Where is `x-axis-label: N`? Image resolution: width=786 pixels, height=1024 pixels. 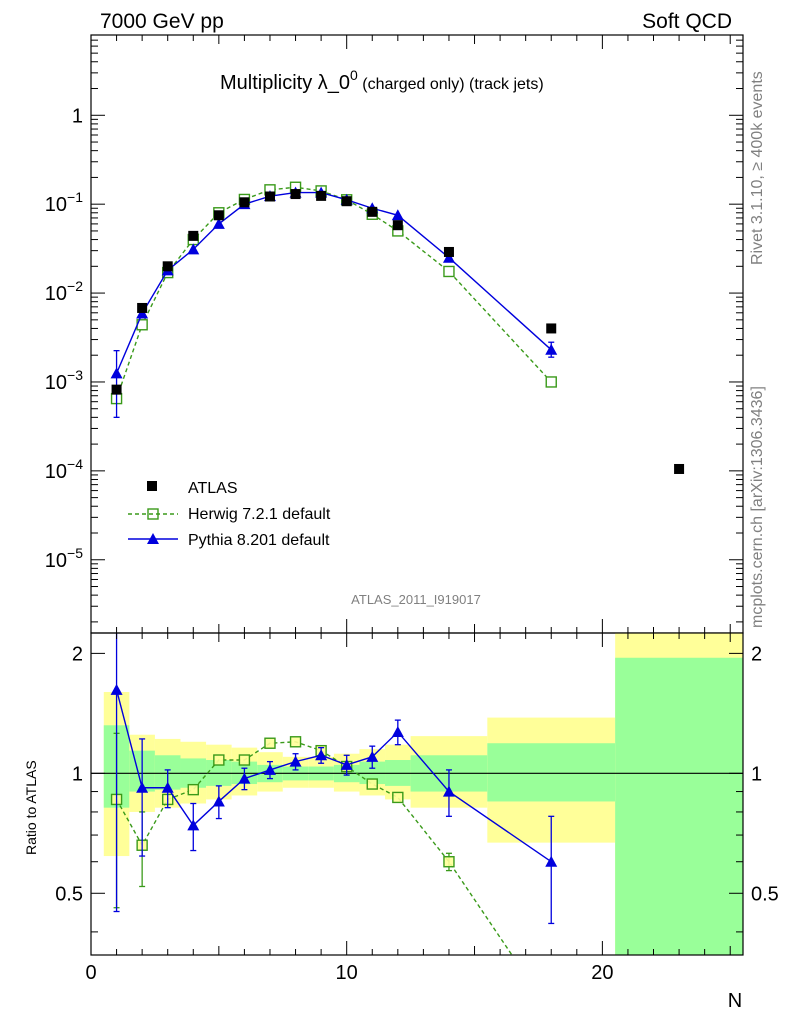
x-axis-label: N is located at coordinates (735, 1001).